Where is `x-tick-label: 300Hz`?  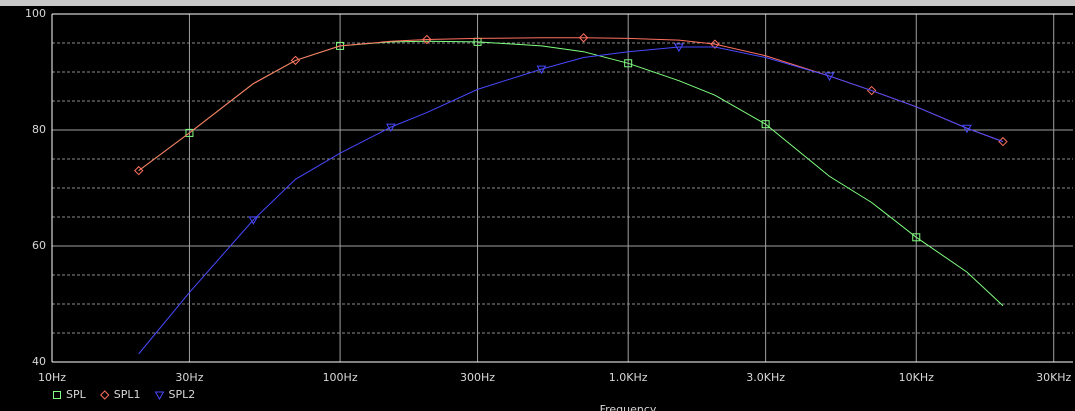 x-tick-label: 300Hz is located at coordinates (477, 377).